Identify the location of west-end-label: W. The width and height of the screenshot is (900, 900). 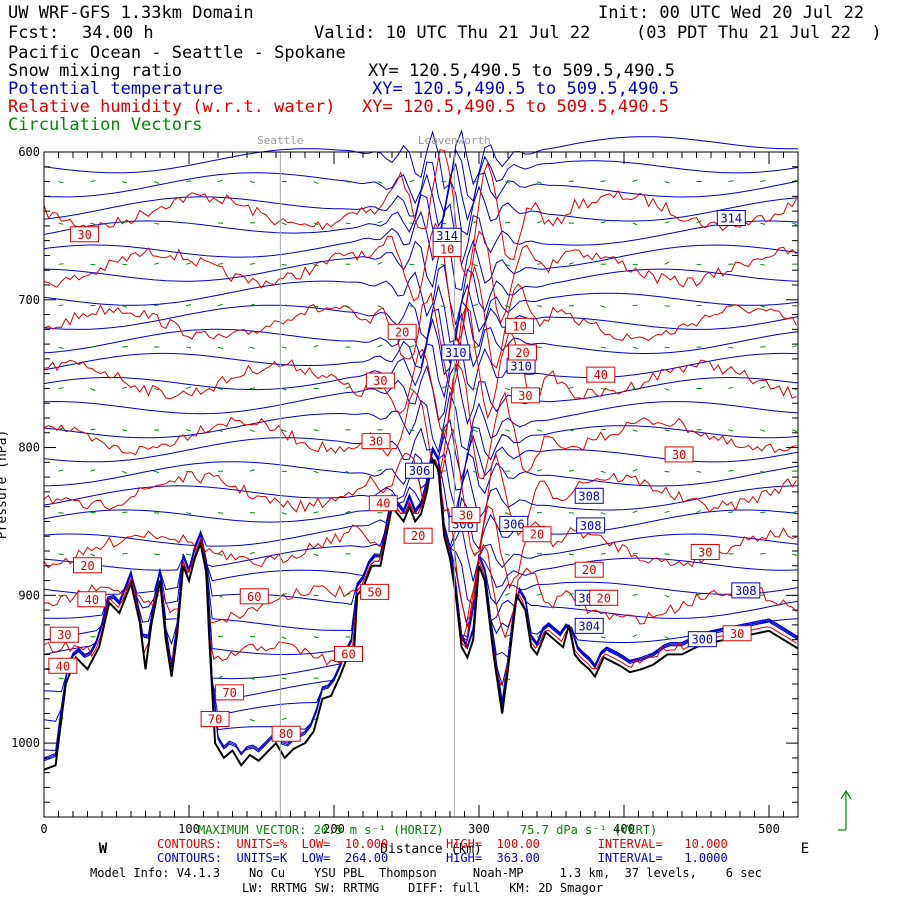
(103, 849).